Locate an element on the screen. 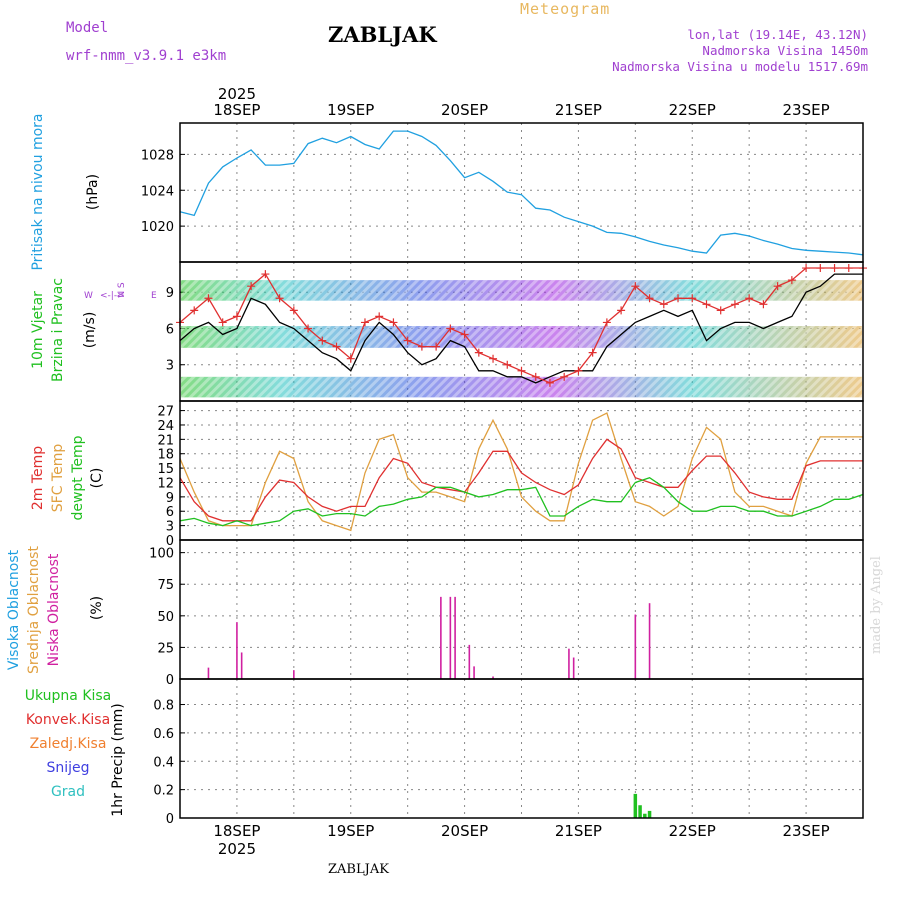 The width and height of the screenshot is (900, 900). precip-axis-label: 1hr Precip (mm) is located at coordinates (118, 759).